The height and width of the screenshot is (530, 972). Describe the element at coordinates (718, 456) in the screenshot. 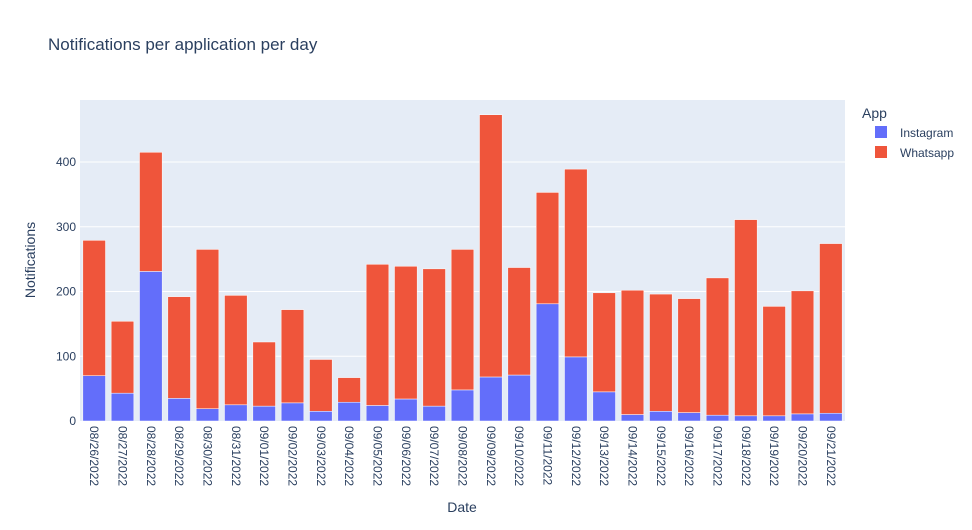

I see `x-tick-label: 09/17/2022` at that location.